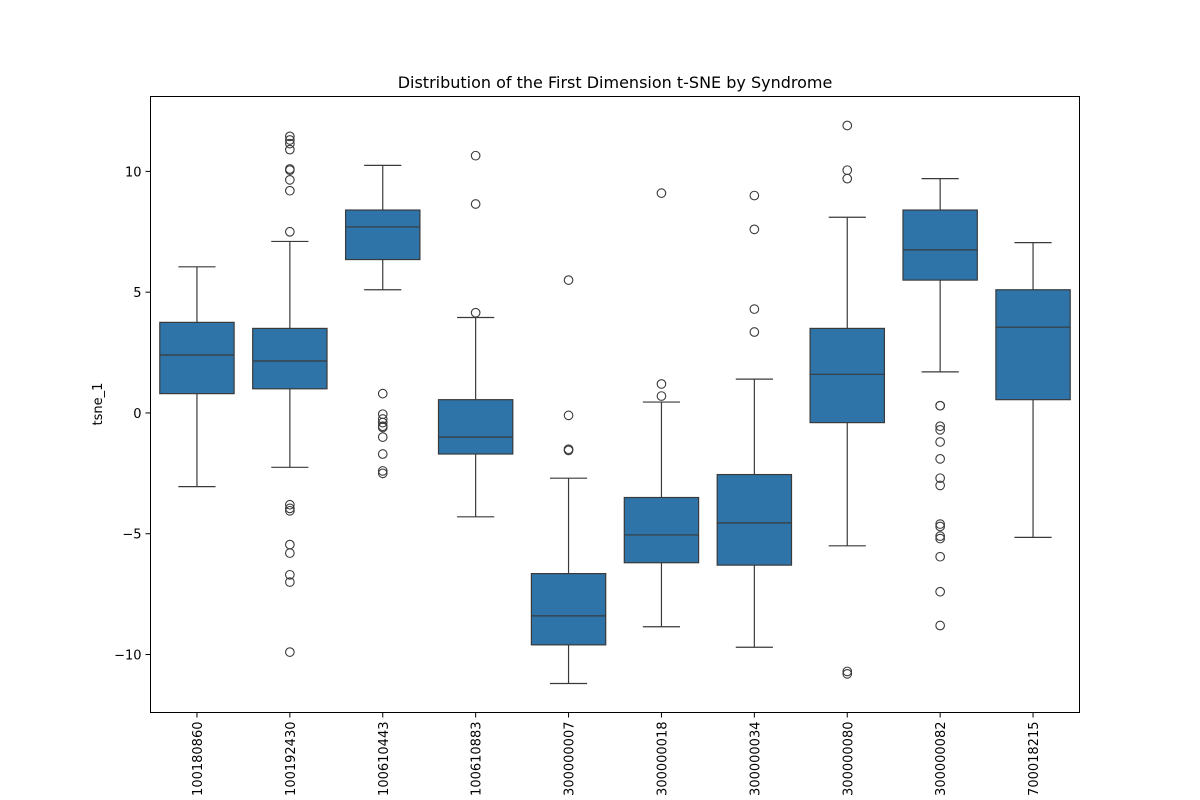 The height and width of the screenshot is (800, 1200). I want to click on y-axis-label: tsne_1, so click(98, 404).